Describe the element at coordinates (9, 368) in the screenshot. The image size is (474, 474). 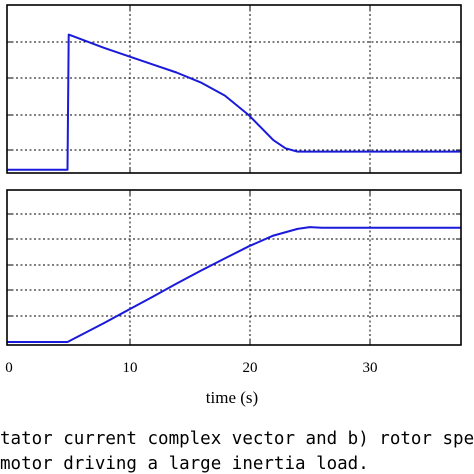
I see `x-tick-label-0: 0` at that location.